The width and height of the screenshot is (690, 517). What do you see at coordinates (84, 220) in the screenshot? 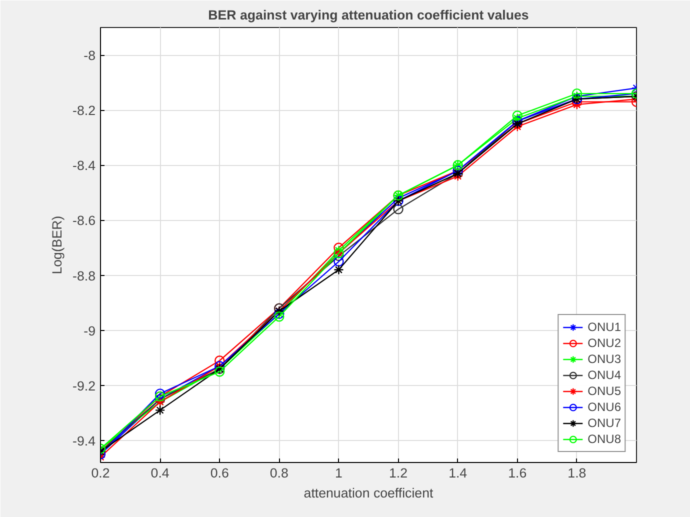
I see `y-tick-label: -8.6` at bounding box center [84, 220].